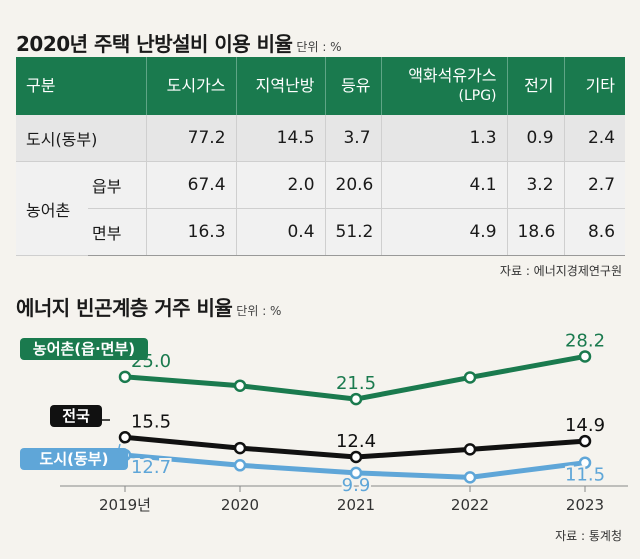  Describe the element at coordinates (560, 271) in the screenshot. I see `table-source: 자료 : 에너지경제연구원` at that location.